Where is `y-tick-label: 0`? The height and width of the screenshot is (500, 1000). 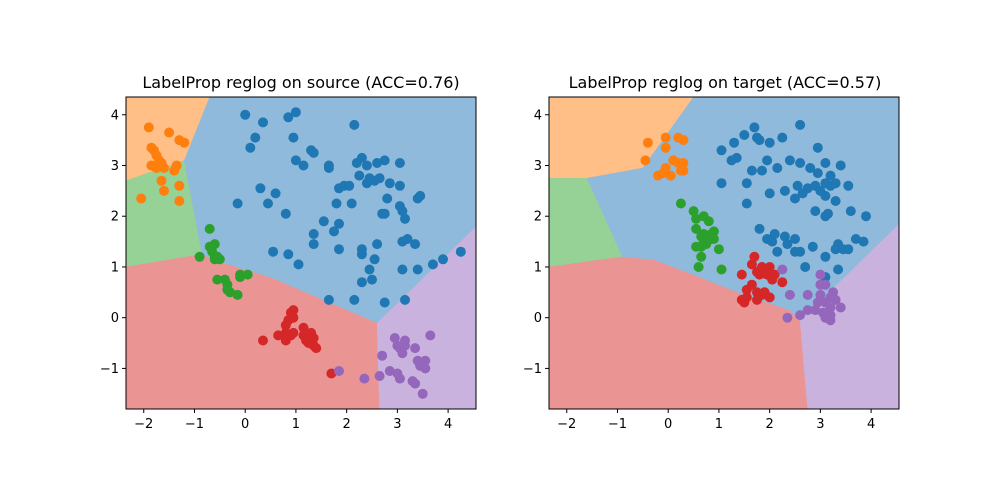
y-tick-label: 0 is located at coordinates (538, 318).